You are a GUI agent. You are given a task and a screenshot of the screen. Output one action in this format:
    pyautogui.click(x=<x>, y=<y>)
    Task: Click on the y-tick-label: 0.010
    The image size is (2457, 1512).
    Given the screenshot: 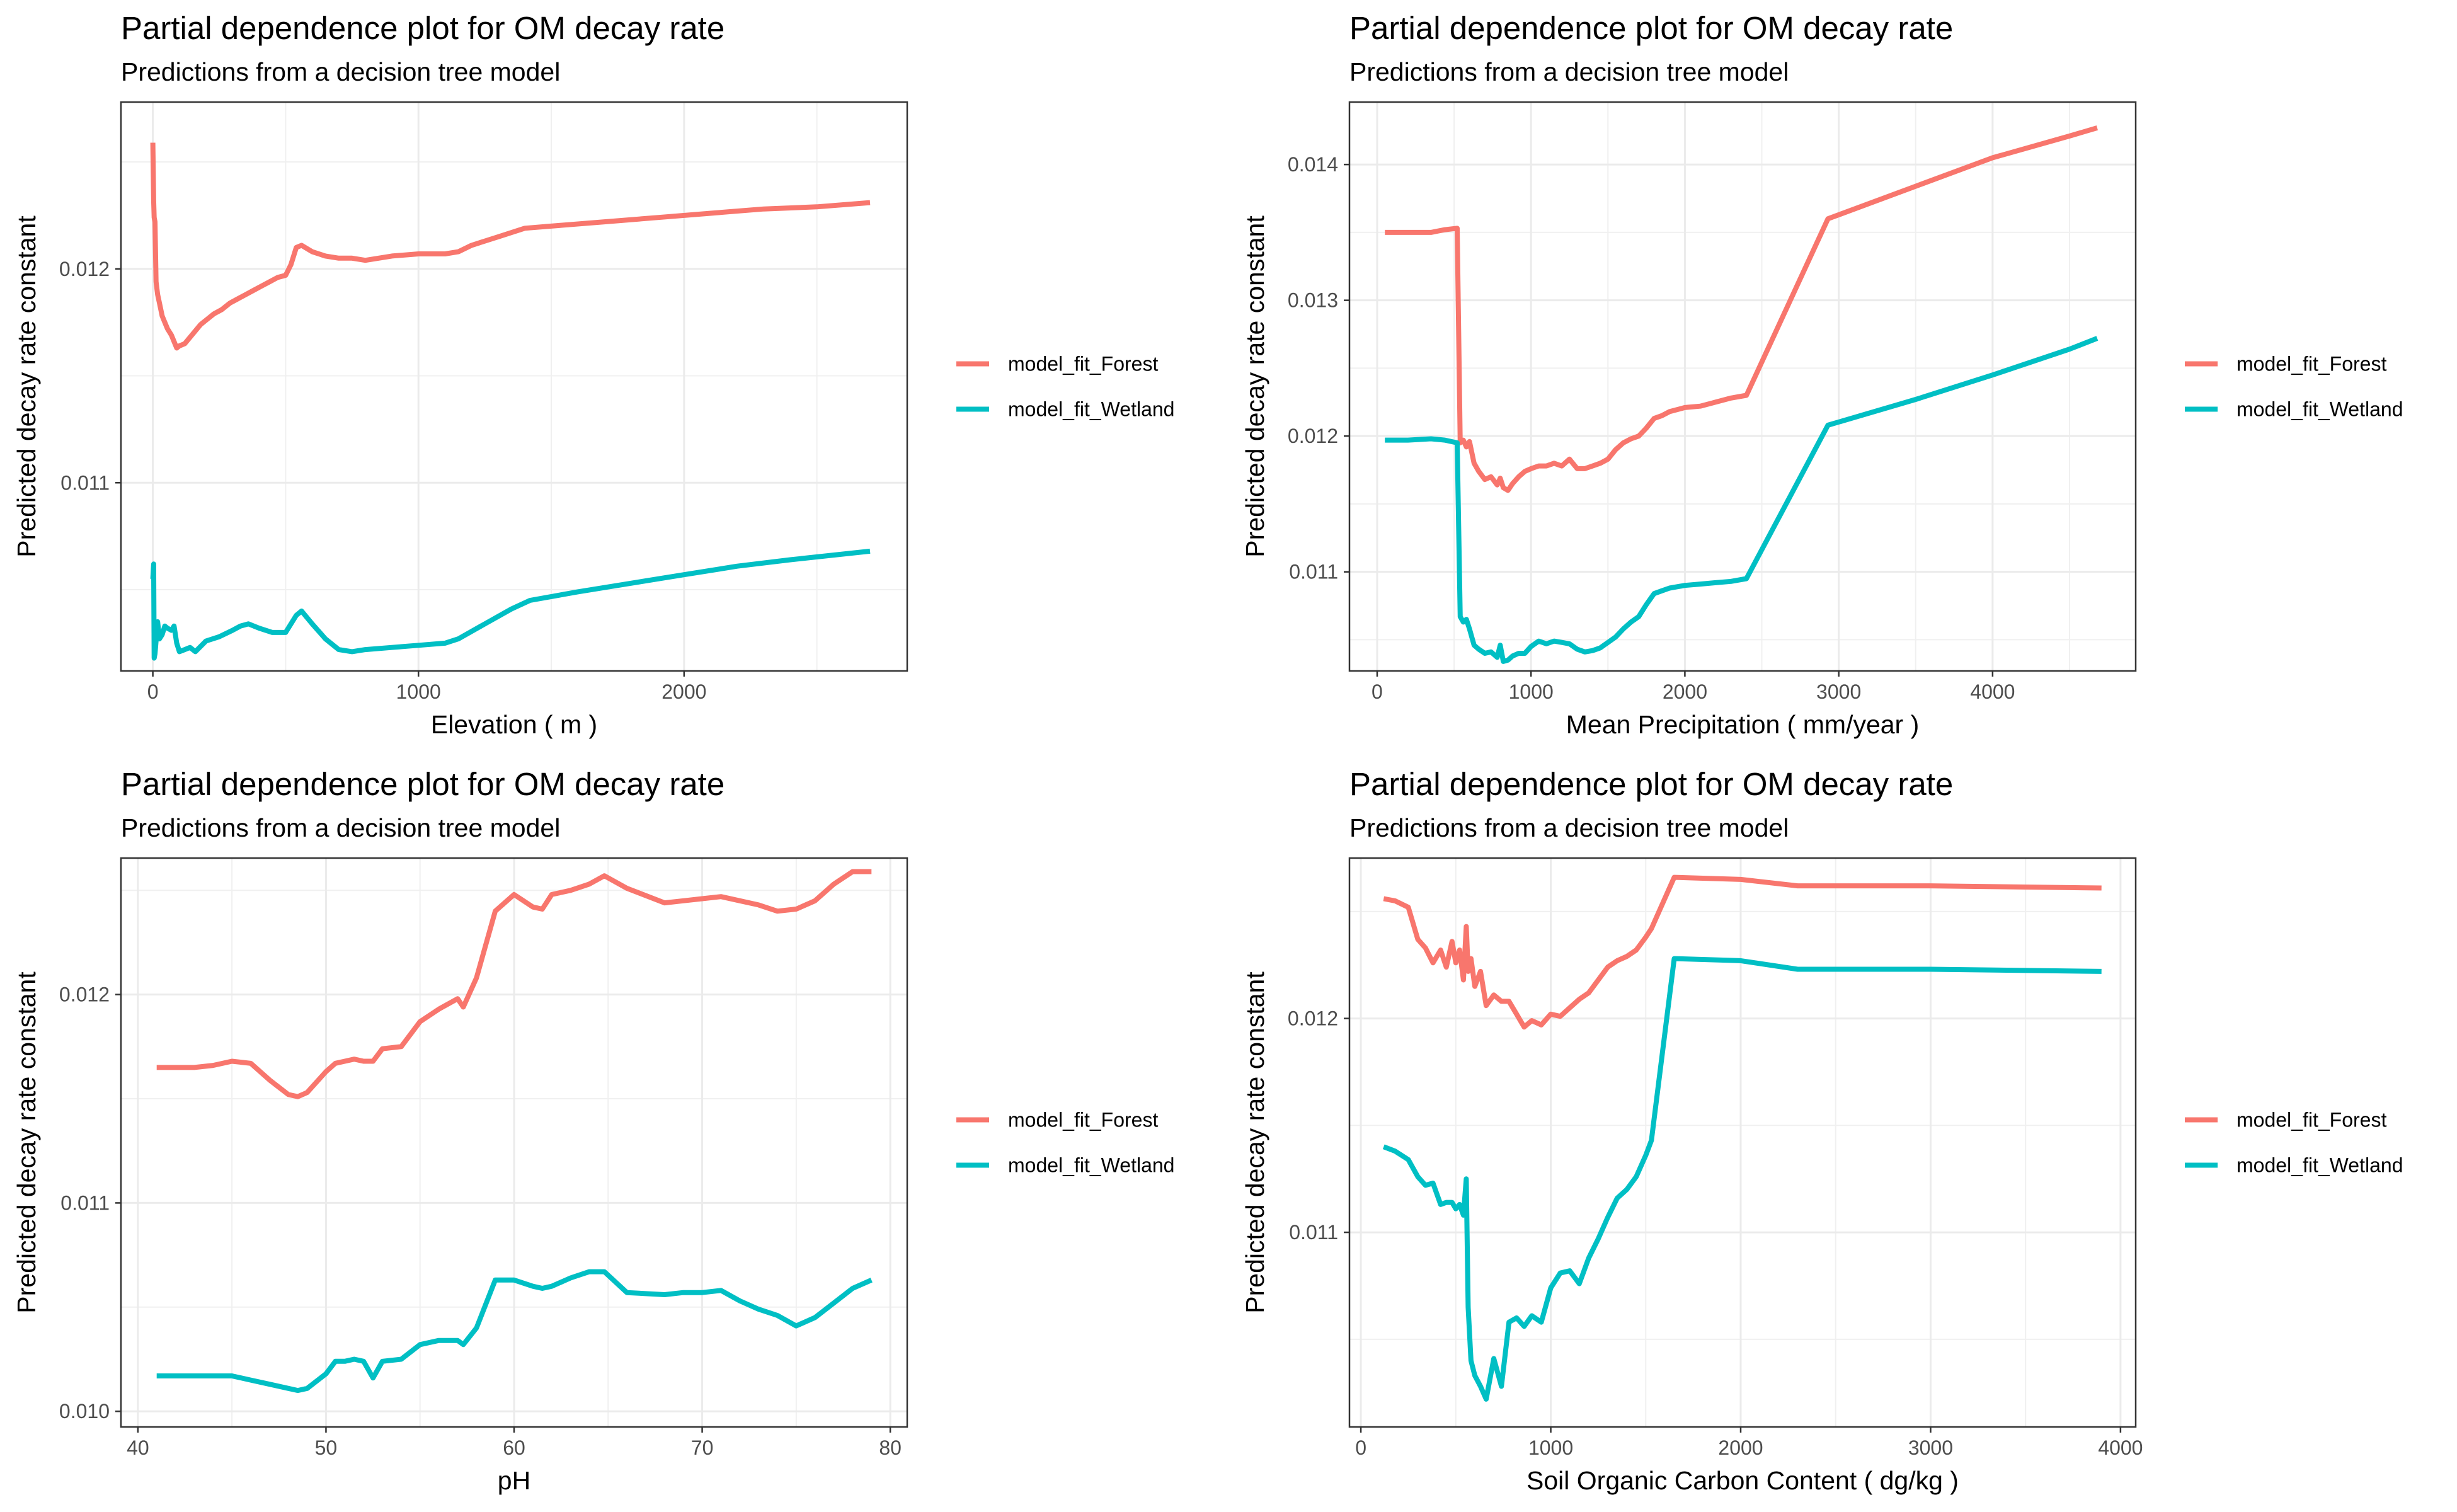 What is the action you would take?
    pyautogui.click(x=84, y=1411)
    